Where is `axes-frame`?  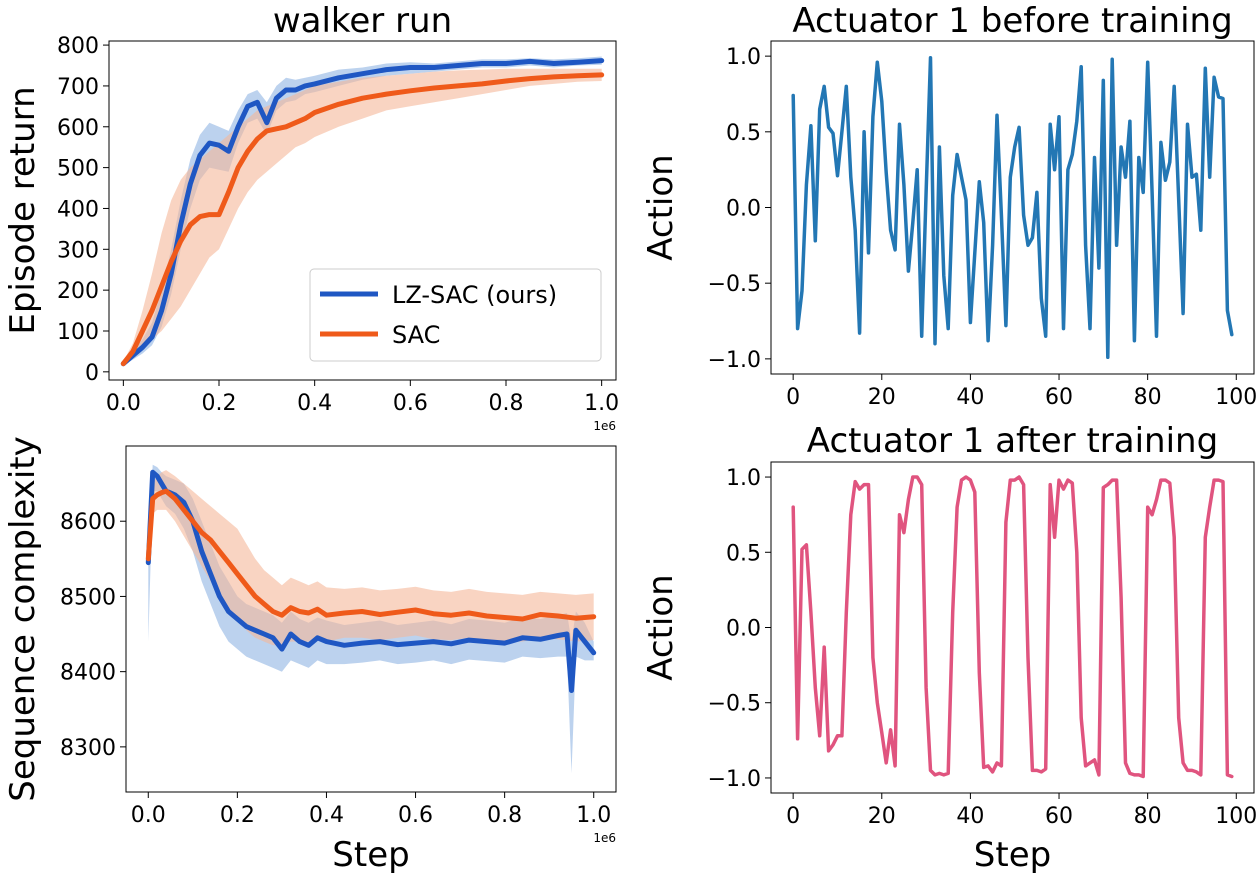 axes-frame is located at coordinates (1012, 207).